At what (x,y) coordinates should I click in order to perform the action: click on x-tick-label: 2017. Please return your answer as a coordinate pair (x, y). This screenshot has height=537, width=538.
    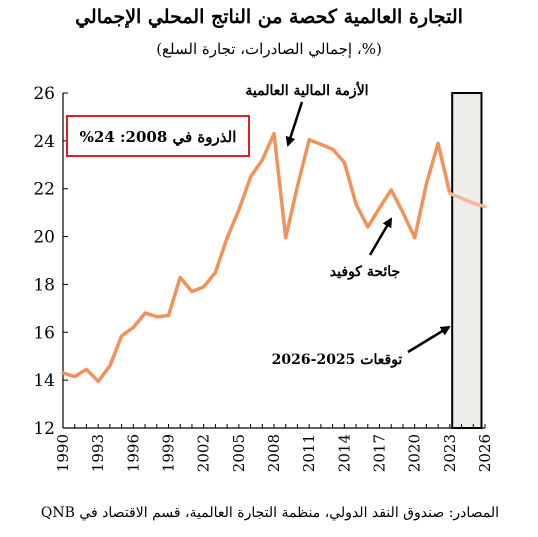
    Looking at the image, I should click on (380, 453).